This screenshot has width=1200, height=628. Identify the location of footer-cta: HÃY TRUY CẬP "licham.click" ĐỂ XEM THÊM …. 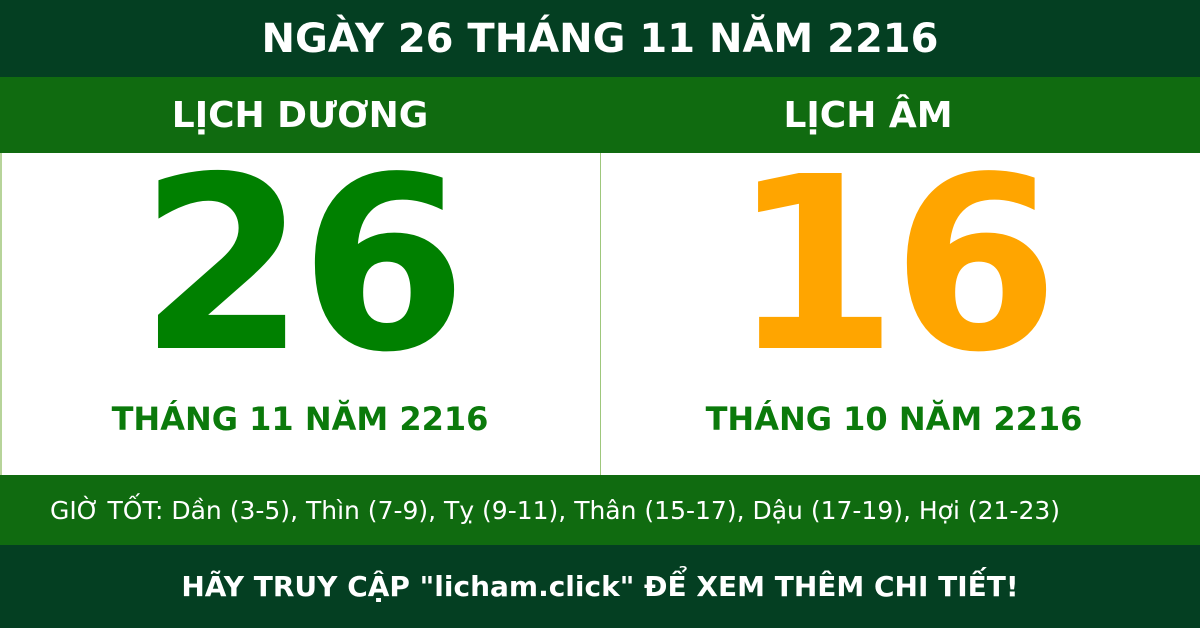
(600, 586).